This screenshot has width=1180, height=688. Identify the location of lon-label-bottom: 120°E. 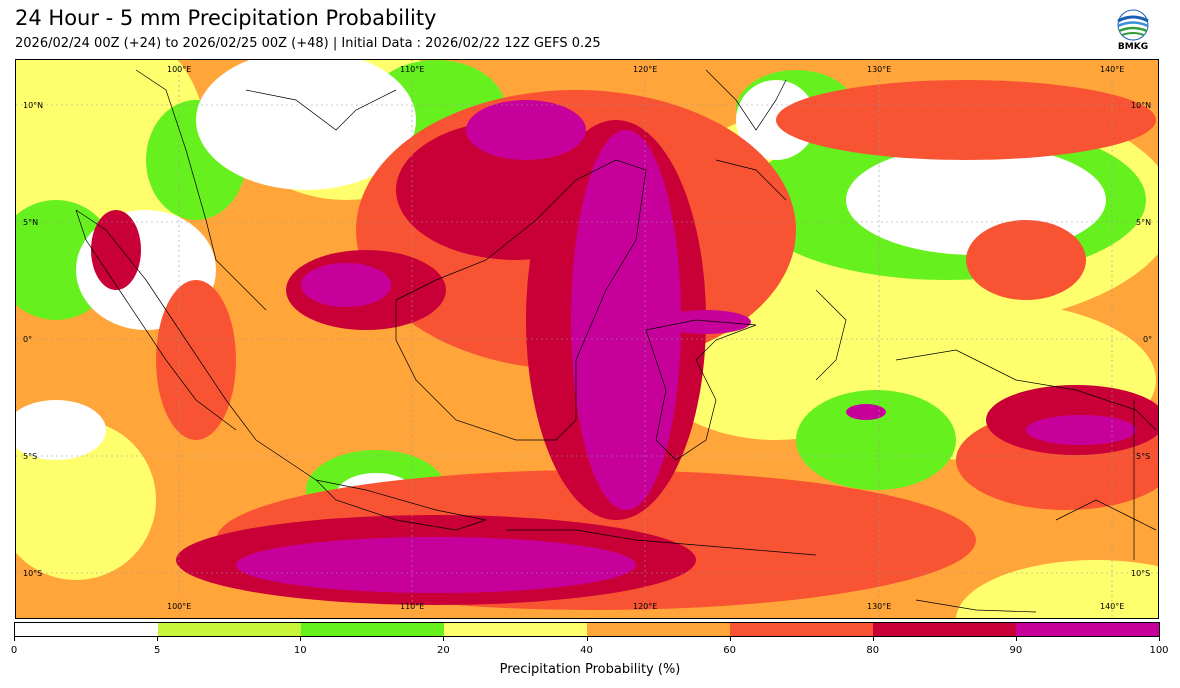
(645, 606).